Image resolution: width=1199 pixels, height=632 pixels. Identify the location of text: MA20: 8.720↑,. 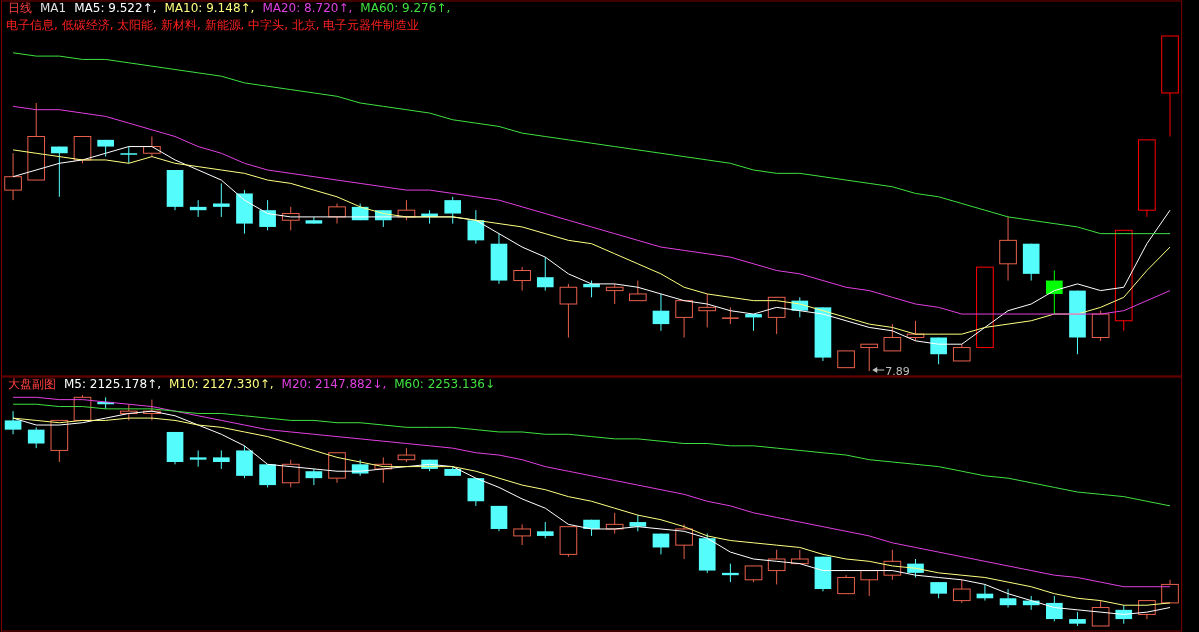
(307, 8).